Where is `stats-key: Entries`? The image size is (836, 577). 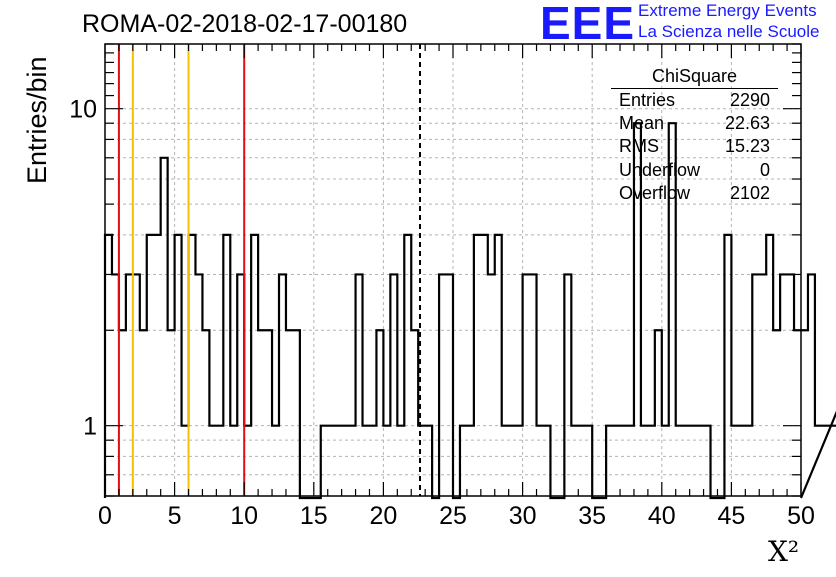 stats-key: Entries is located at coordinates (647, 100).